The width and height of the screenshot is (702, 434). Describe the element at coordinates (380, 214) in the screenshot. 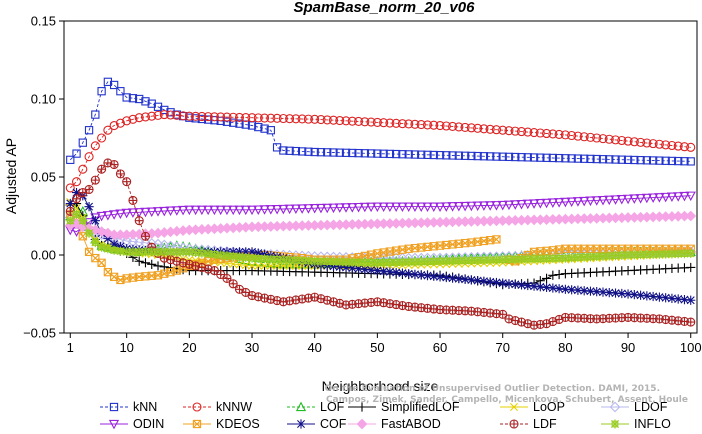

I see `series-odin` at that location.